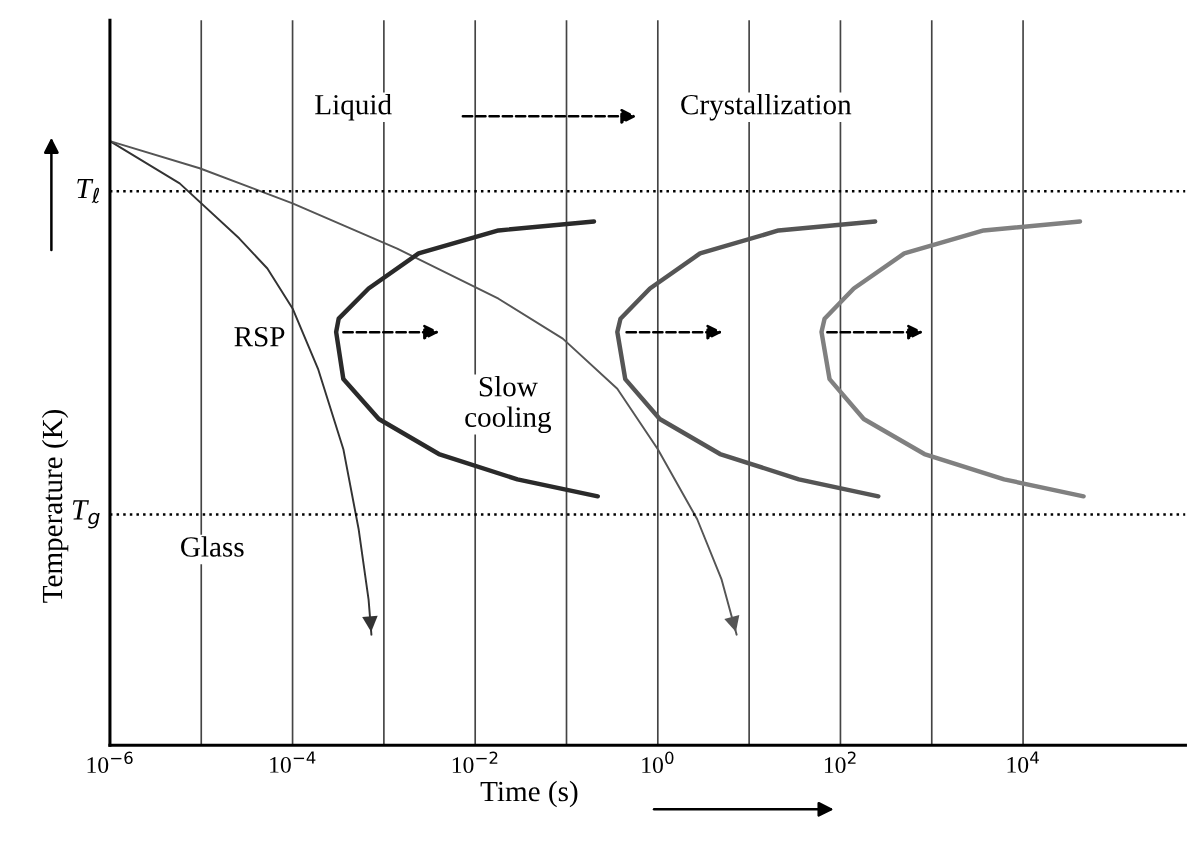  What do you see at coordinates (658, 762) in the screenshot?
I see `x-tick-label: 10$^{0}$` at bounding box center [658, 762].